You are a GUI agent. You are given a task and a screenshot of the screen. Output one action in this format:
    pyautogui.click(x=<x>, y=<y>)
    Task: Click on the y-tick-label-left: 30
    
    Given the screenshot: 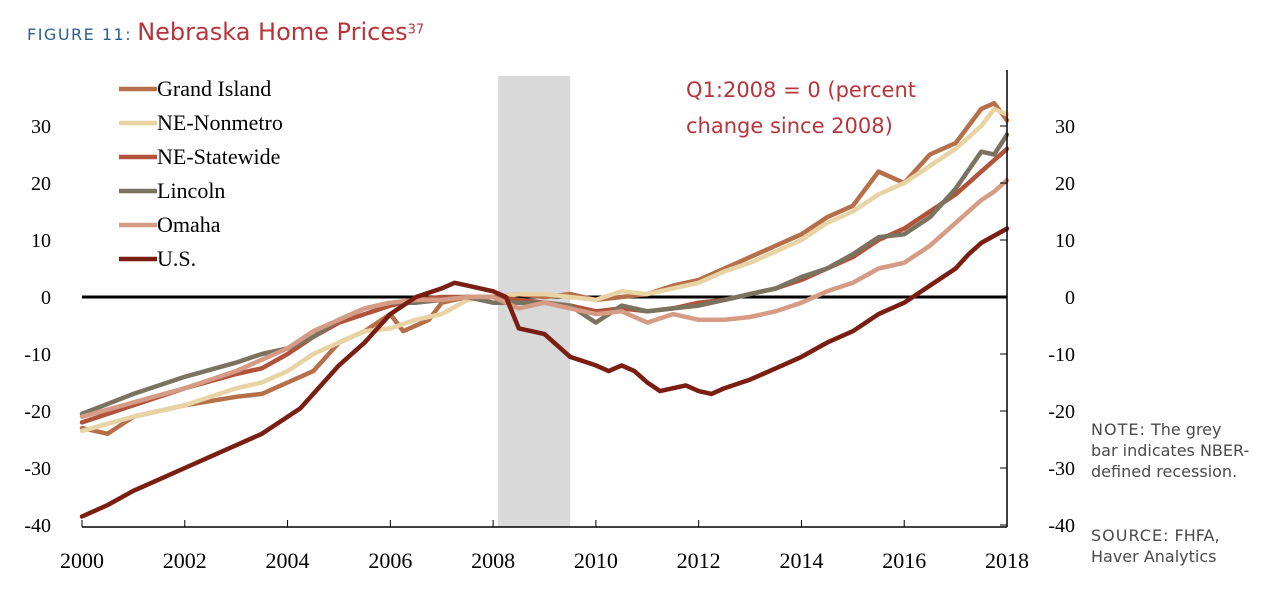 What is the action you would take?
    pyautogui.click(x=41, y=127)
    